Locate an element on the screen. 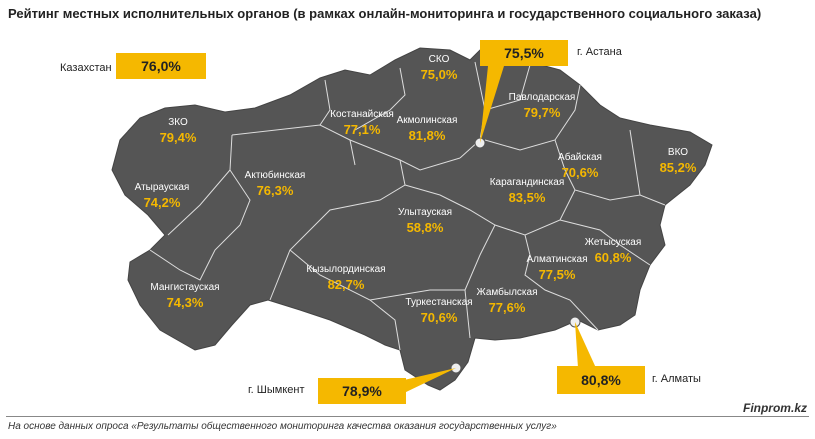 This screenshot has width=815, height=439. region-value-almaty-reg: 77,5% is located at coordinates (557, 274).